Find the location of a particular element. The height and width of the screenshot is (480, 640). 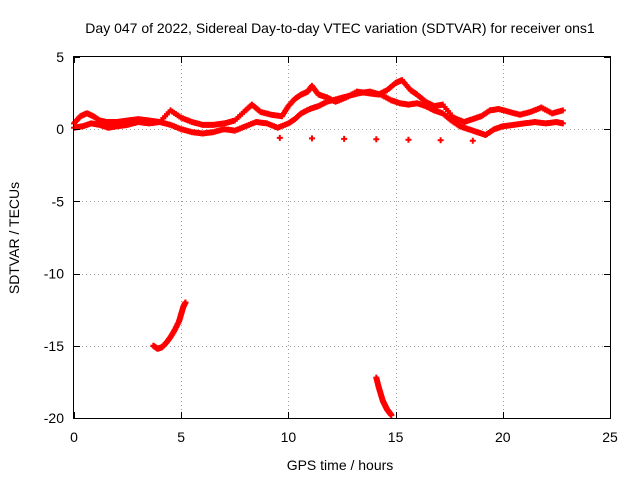

y-tick-label: -5 is located at coordinates (58, 201).